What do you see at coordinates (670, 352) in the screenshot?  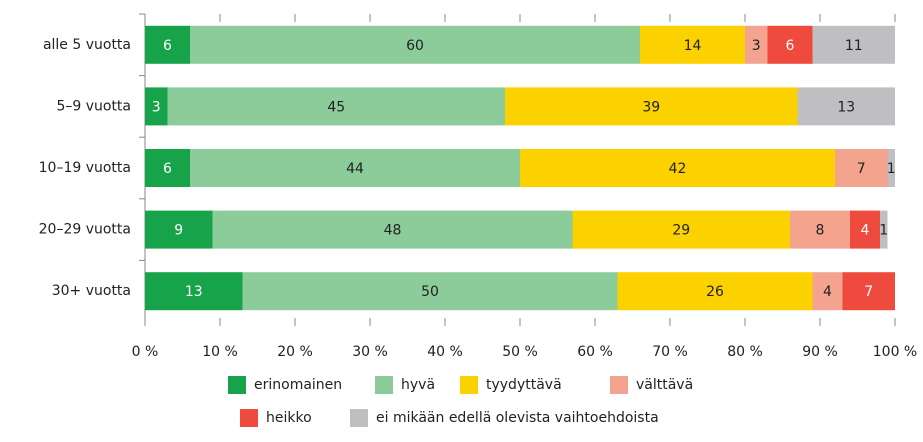 I see `x-tick-label: 70 %` at bounding box center [670, 352].